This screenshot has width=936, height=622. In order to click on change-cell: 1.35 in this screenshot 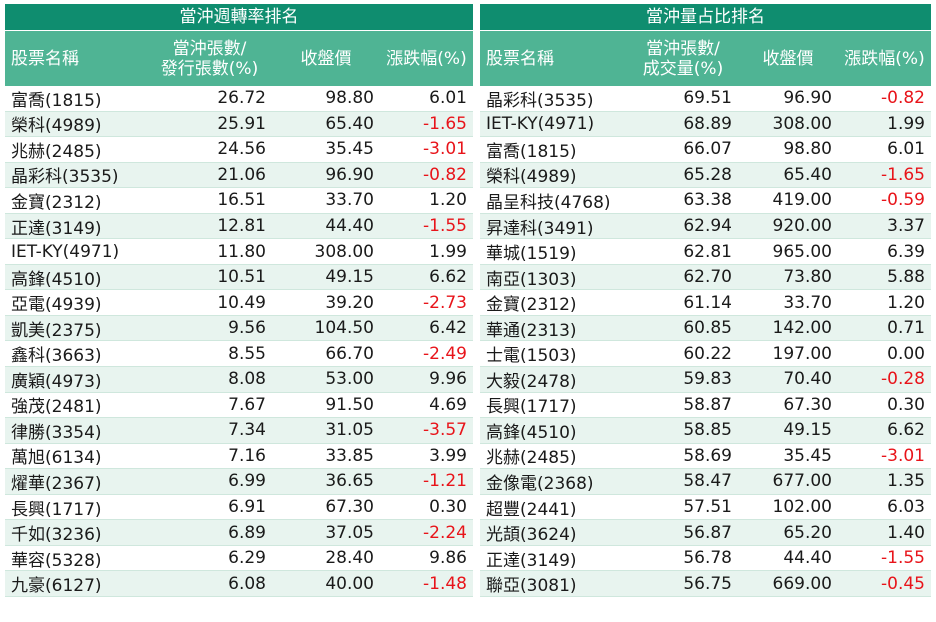, I will do `click(906, 481)`.